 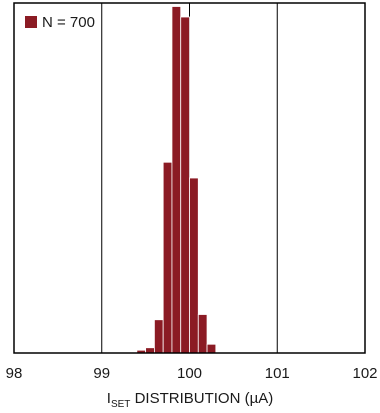 I want to click on x-tick-label-102: 102, so click(x=364, y=373).